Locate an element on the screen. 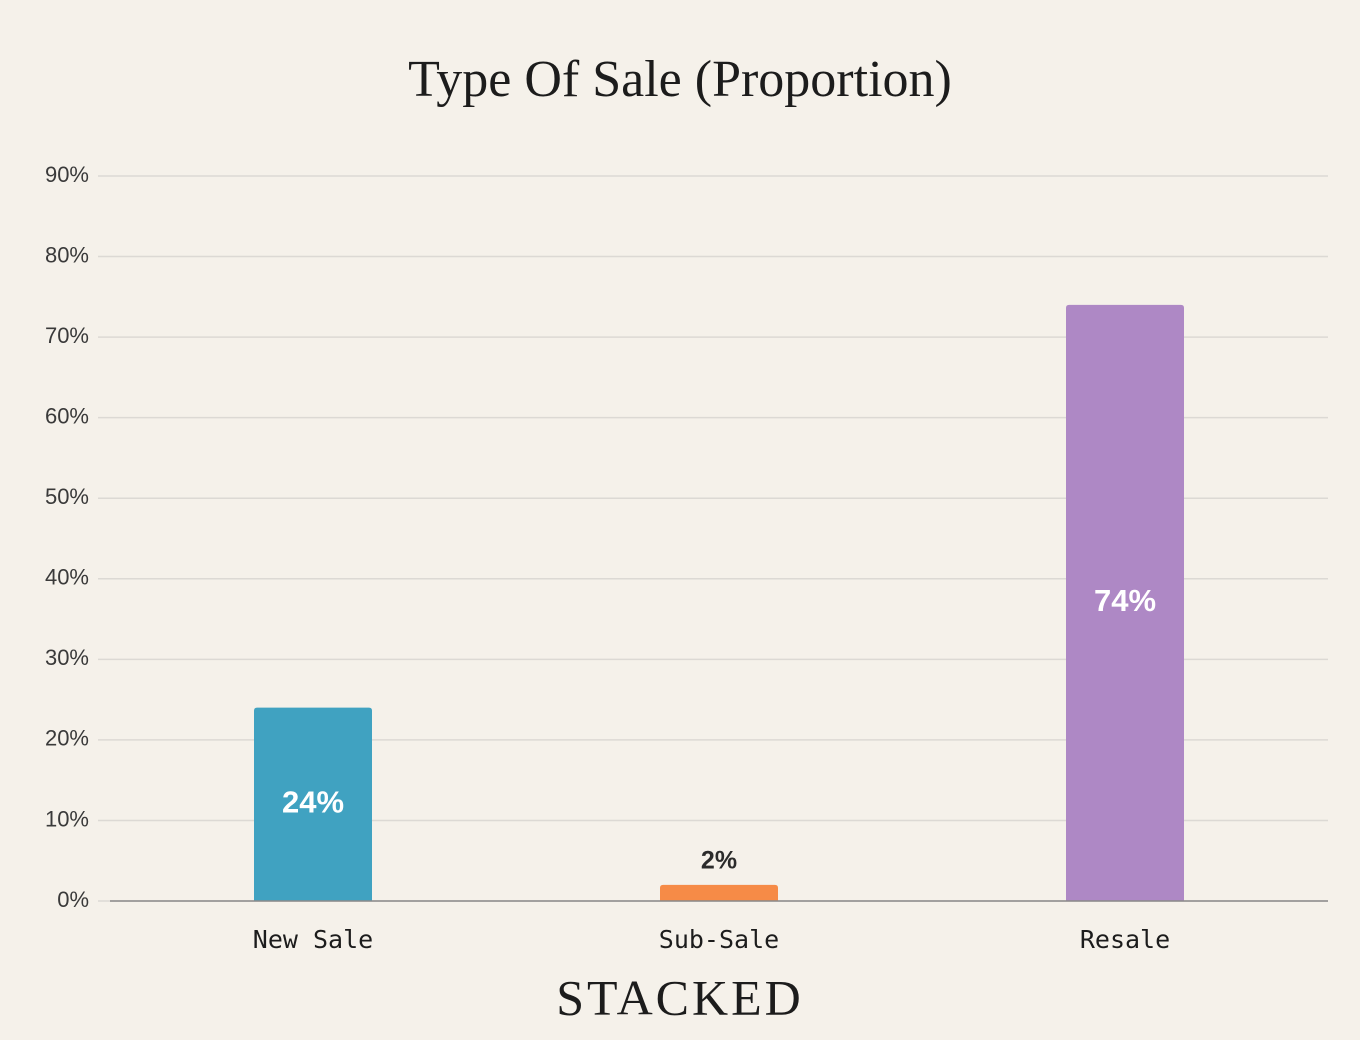 This screenshot has height=1040, width=1360. y-tick-label: 40% is located at coordinates (67, 577).